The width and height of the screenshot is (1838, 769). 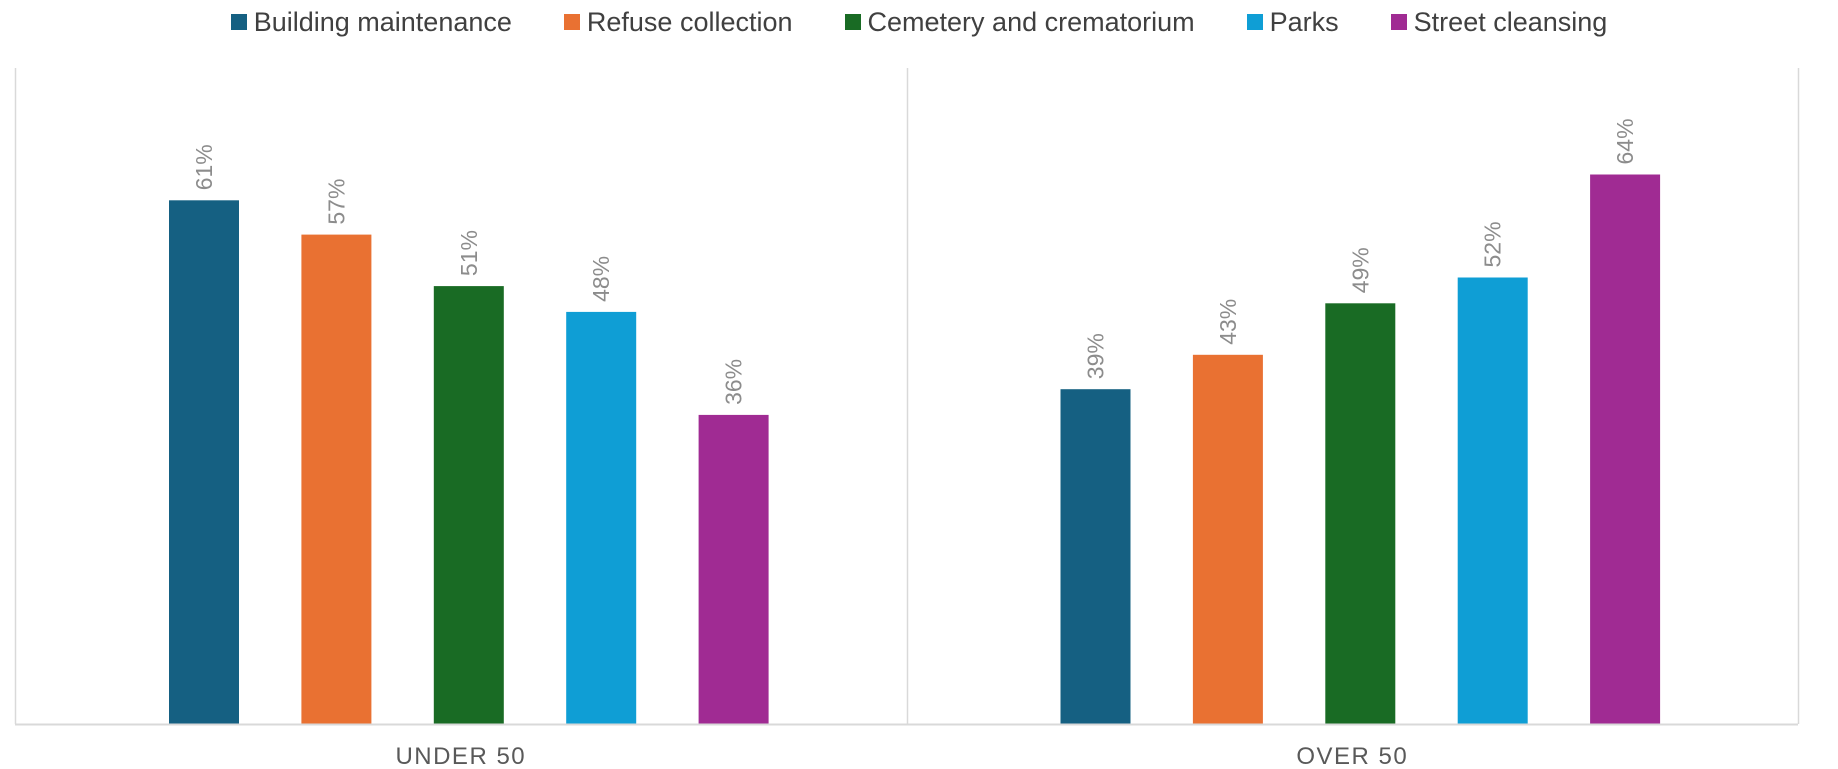 I want to click on legend-item-refuse-collection: Refuse collection, so click(x=678, y=22).